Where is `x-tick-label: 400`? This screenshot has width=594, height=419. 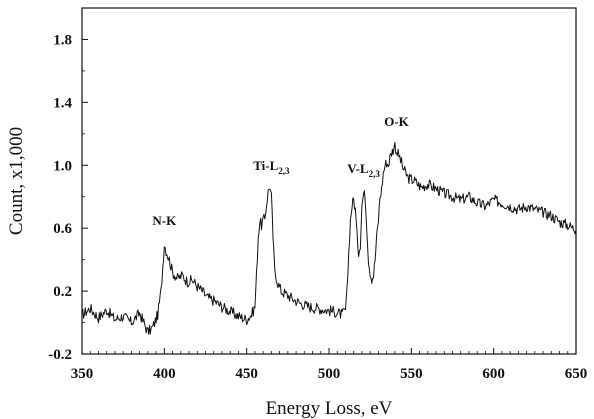
x-tick-label: 400 is located at coordinates (164, 374).